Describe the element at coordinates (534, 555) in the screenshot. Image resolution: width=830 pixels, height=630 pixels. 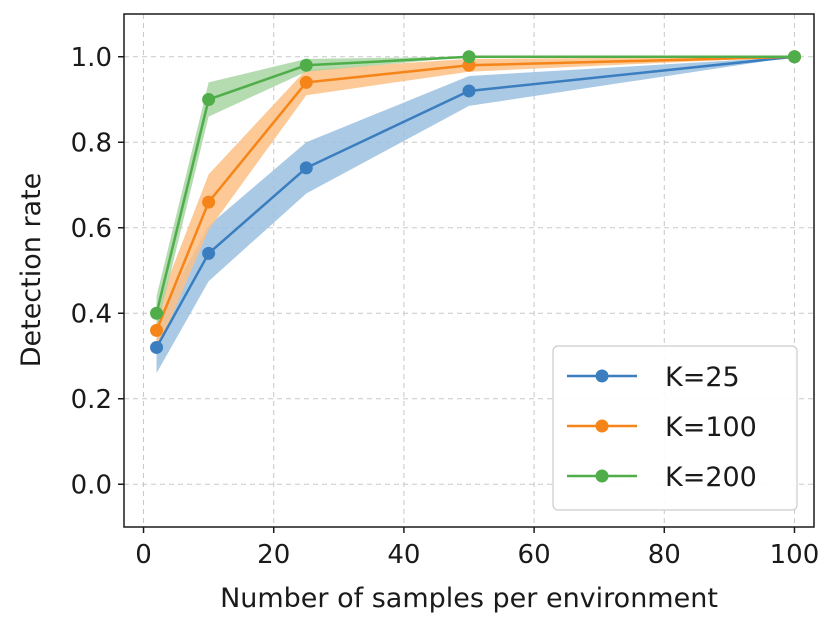
I see `x-tick-label: 60` at that location.